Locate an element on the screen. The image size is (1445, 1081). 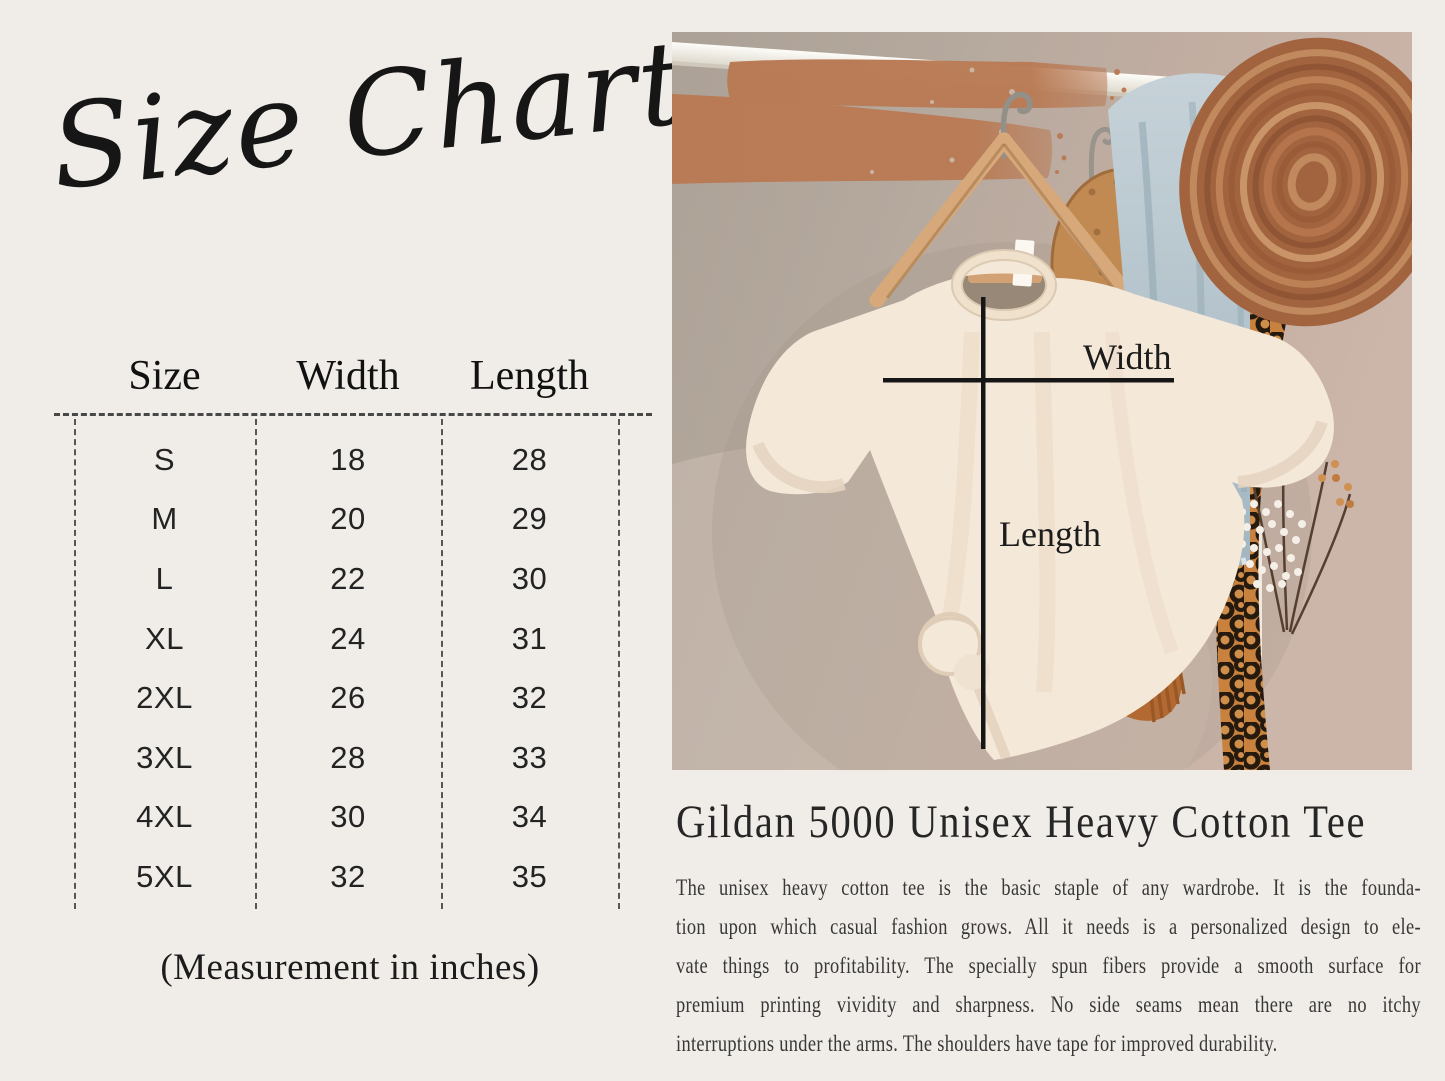
size-table-headers: Size Width Length is located at coordinates (346, 376).